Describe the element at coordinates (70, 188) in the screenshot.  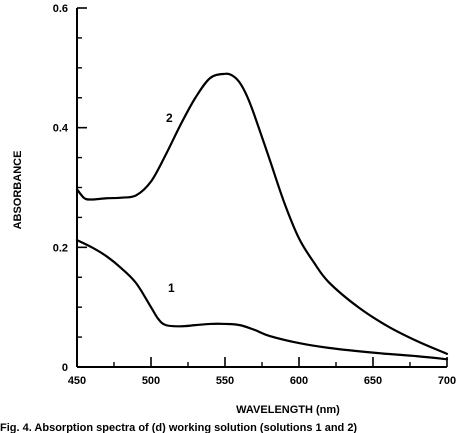
I see `y-ticks: 0 0.2 0.4 0.6` at that location.